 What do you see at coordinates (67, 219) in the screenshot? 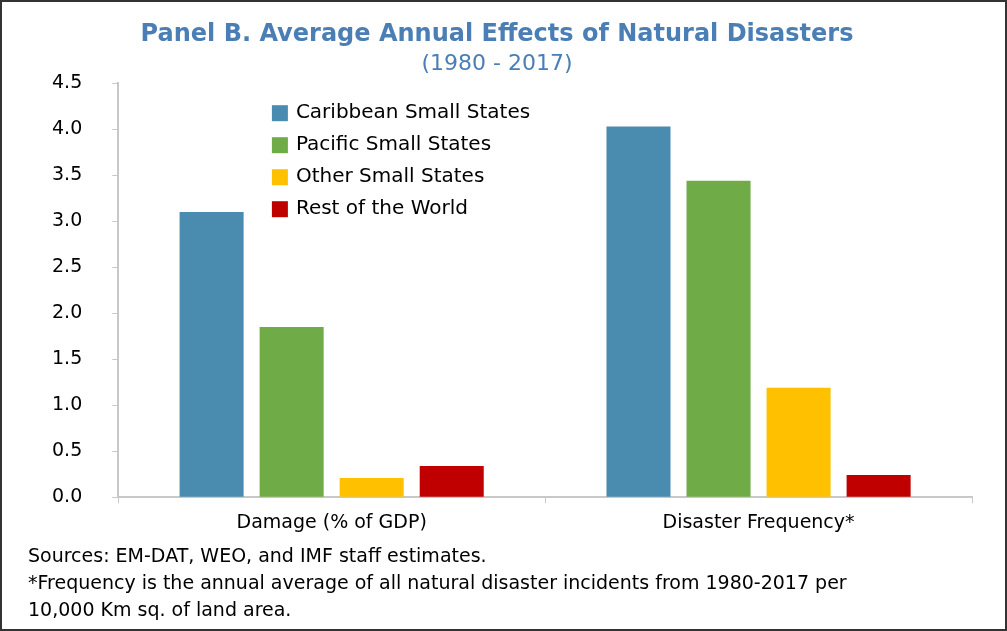
I see `y-tick-label: 3.0` at bounding box center [67, 219].